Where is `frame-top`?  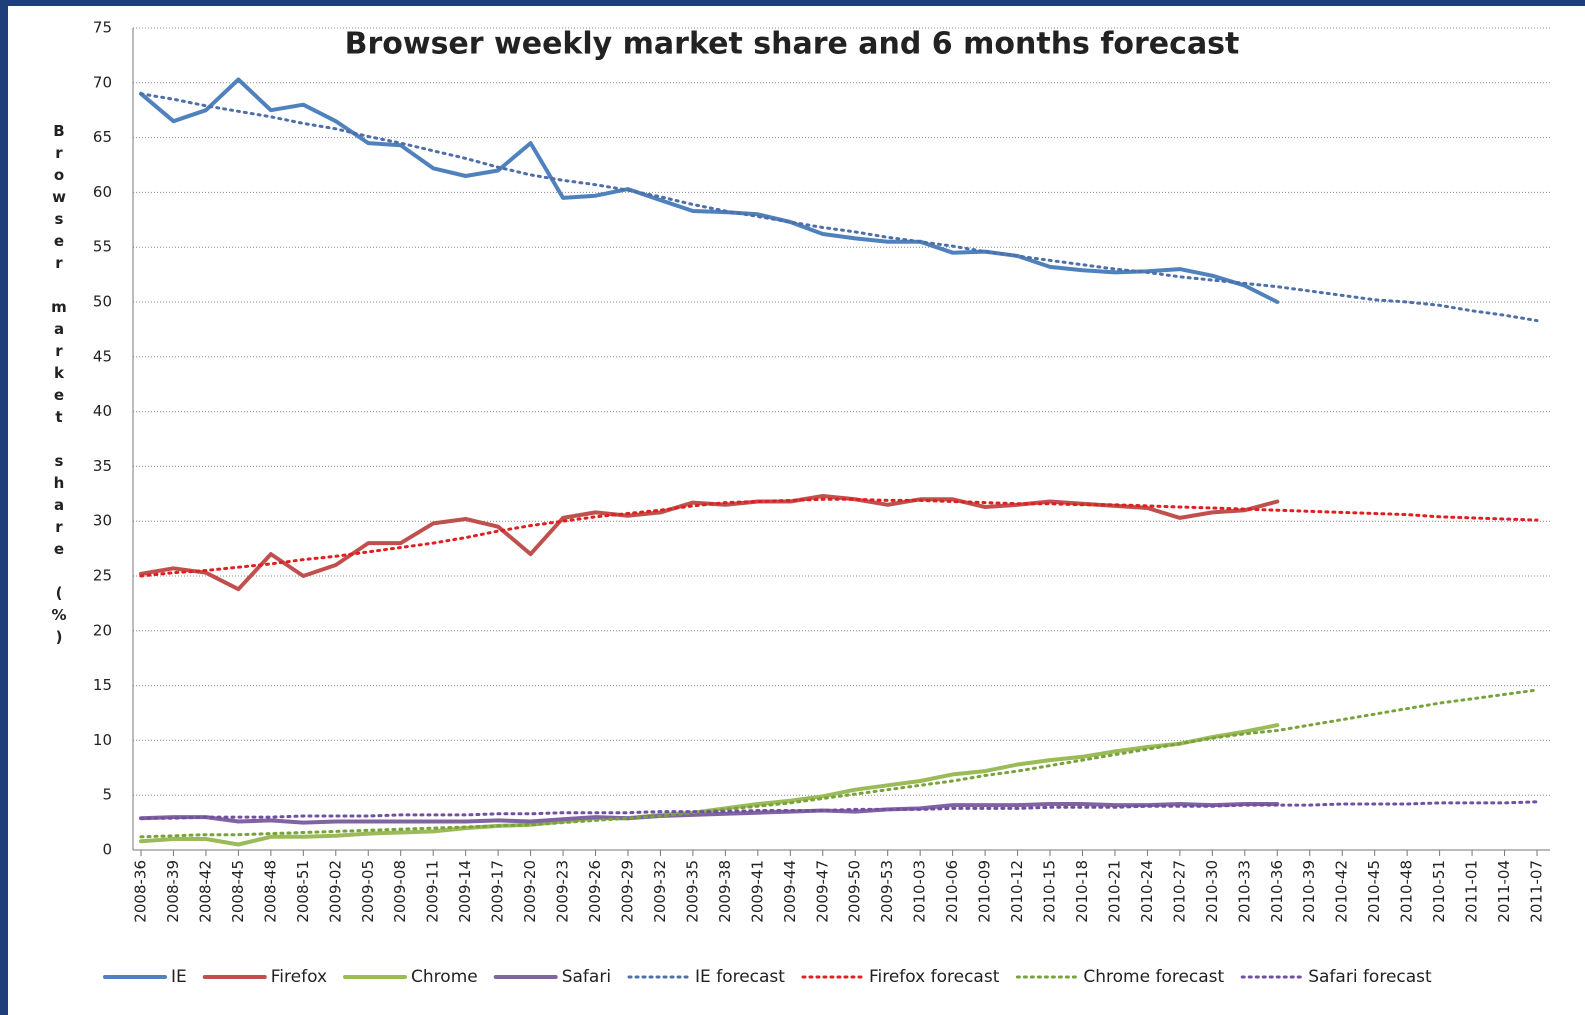 frame-top is located at coordinates (792, 3).